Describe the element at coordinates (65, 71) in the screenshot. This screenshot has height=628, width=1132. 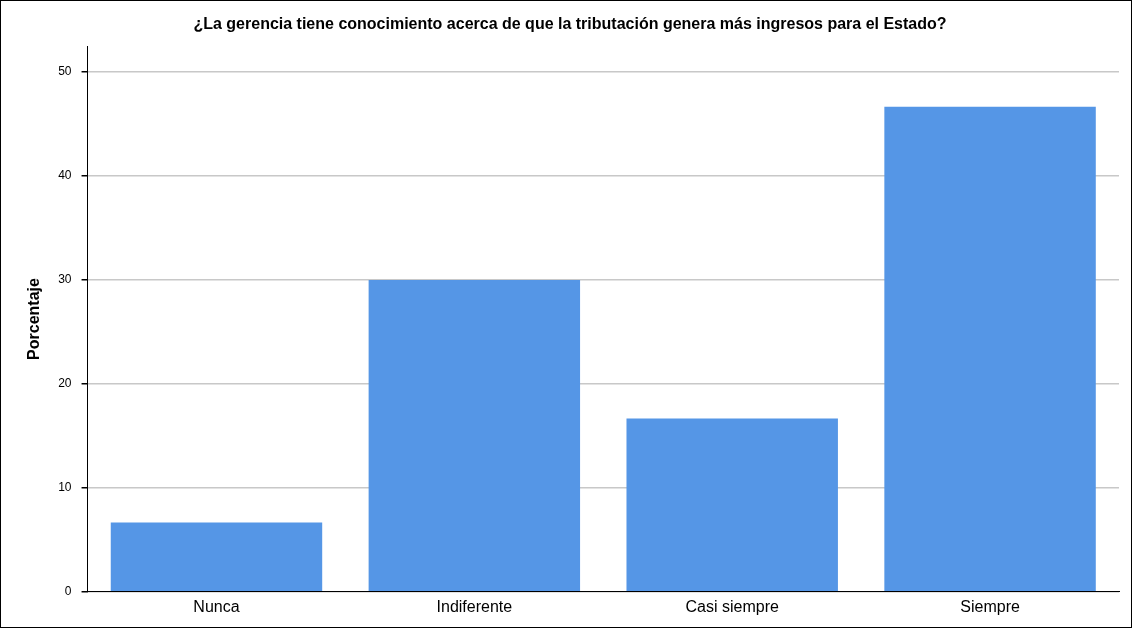
I see `y-tick-label: 50` at that location.